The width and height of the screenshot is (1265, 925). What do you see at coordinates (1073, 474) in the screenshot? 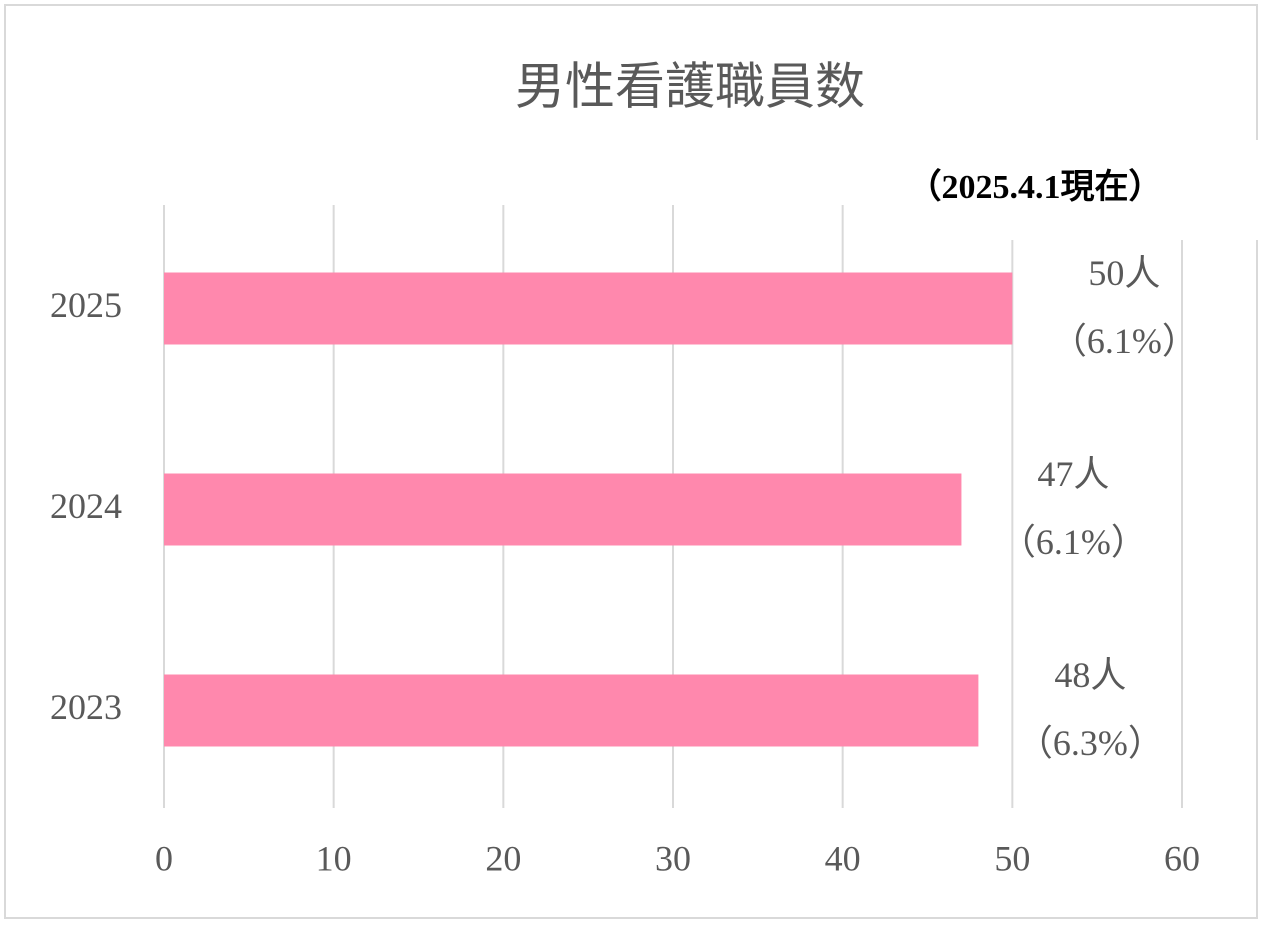
I see `value-label: 47人` at bounding box center [1073, 474].